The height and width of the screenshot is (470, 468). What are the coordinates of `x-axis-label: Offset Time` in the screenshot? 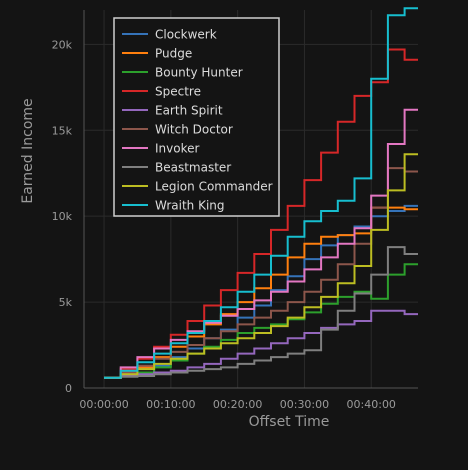 It's located at (289, 422).